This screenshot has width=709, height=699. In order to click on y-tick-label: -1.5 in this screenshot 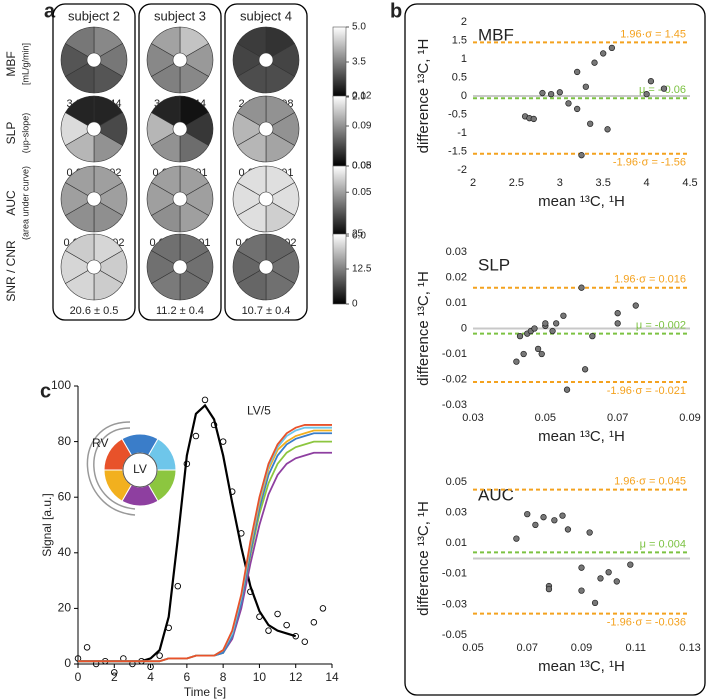, I will do `click(457, 151)`.